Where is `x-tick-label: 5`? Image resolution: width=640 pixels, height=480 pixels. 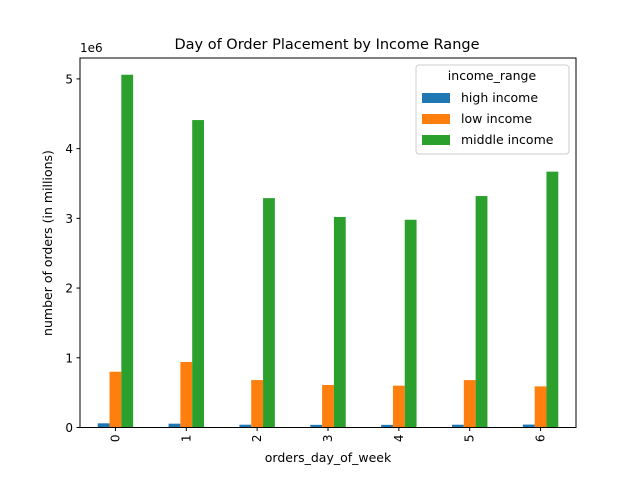
x-tick-label: 5 is located at coordinates (470, 439).